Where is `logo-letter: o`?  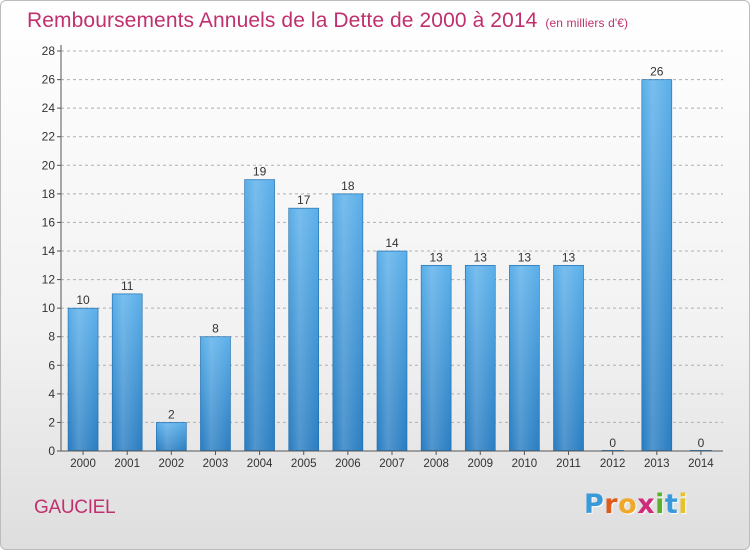 logo-letter: o is located at coordinates (628, 504).